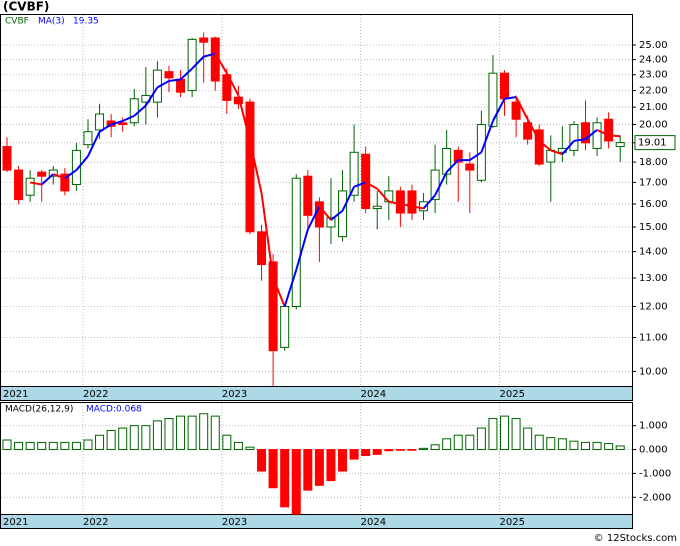  Describe the element at coordinates (653, 426) in the screenshot. I see `y-tick-label: 1.000` at that location.